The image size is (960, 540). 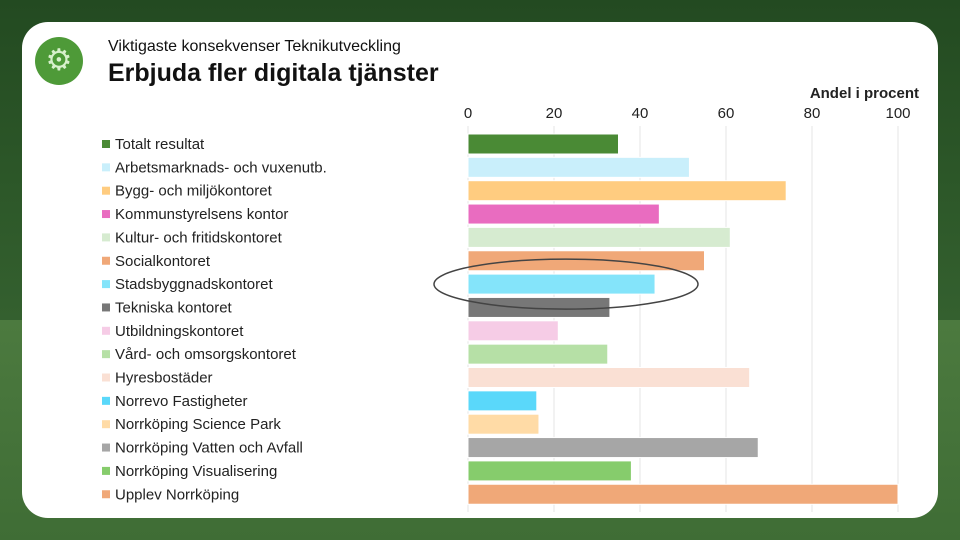 What do you see at coordinates (194, 191) in the screenshot?
I see `legend-label: Bygg- och miljökontoret` at bounding box center [194, 191].